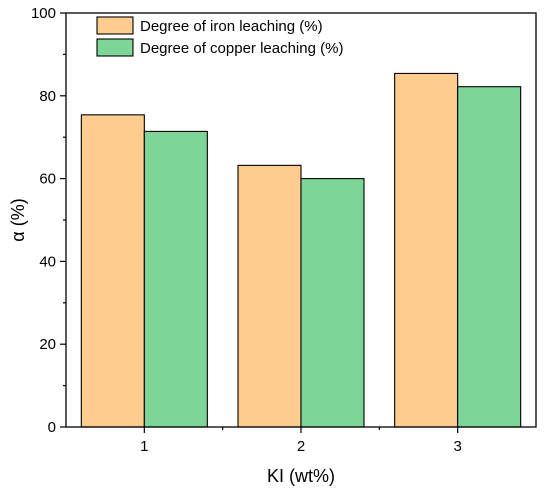  Describe the element at coordinates (48, 220) in the screenshot. I see `y-axis-ticks: 0 20 40 60 80 100` at that location.